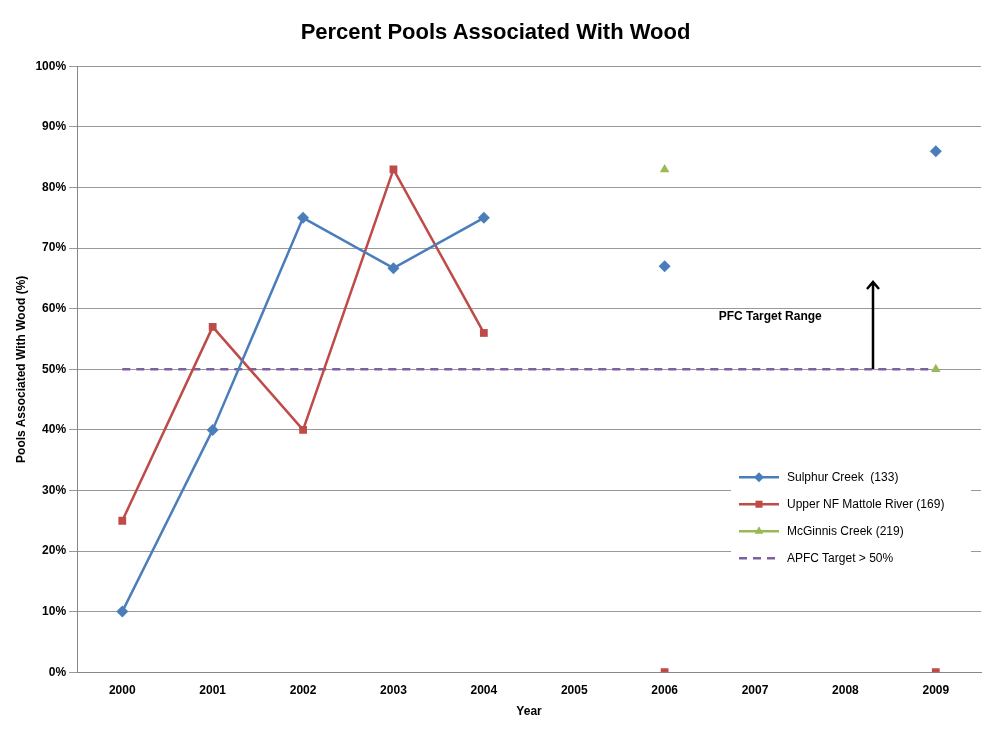 This screenshot has width=1003, height=733. Describe the element at coordinates (54, 489) in the screenshot. I see `y-tick-label: 30%` at that location.